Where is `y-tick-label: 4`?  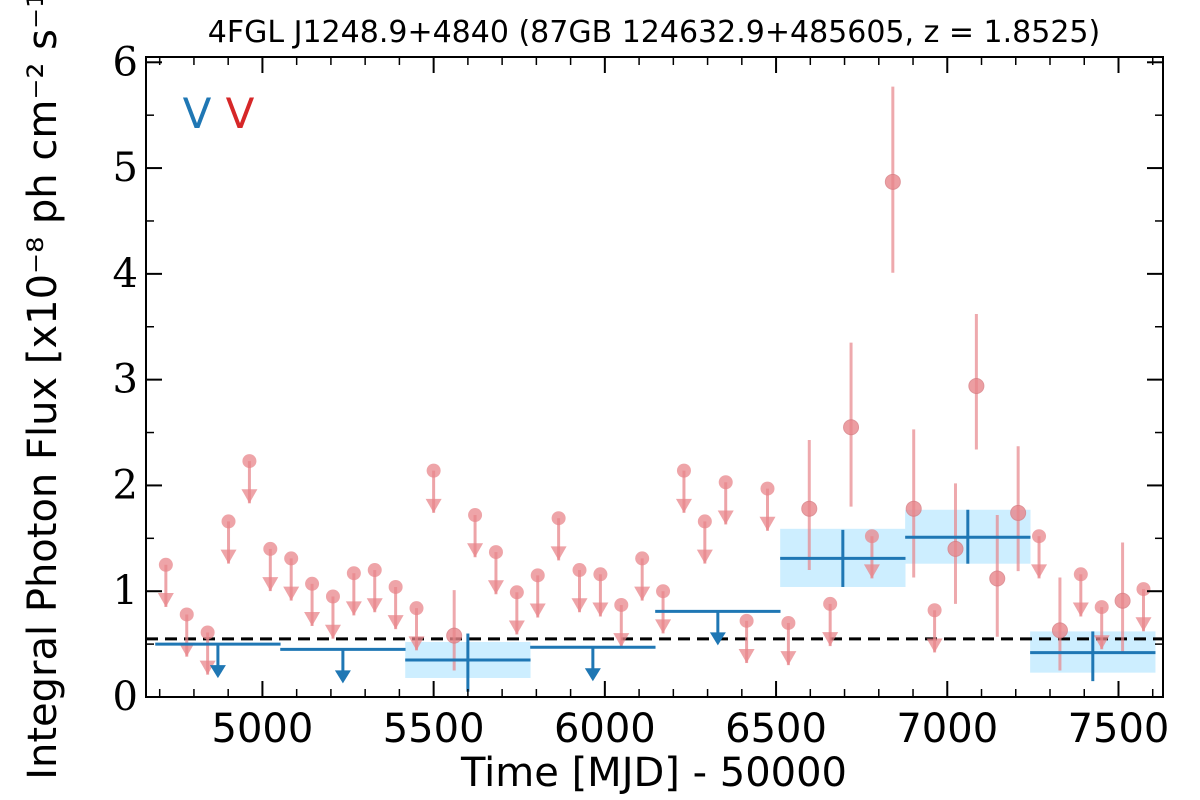
y-tick-label: 4 is located at coordinates (125, 274).